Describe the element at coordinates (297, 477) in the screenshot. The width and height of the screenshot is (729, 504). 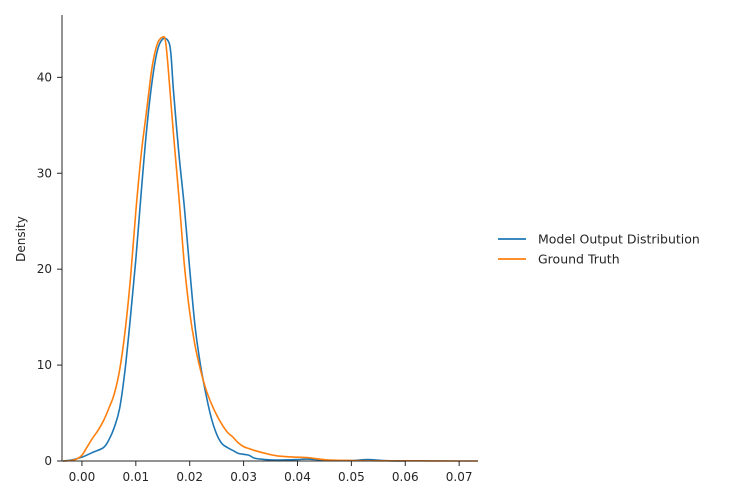
I see `x-tick-label: 0.04` at that location.